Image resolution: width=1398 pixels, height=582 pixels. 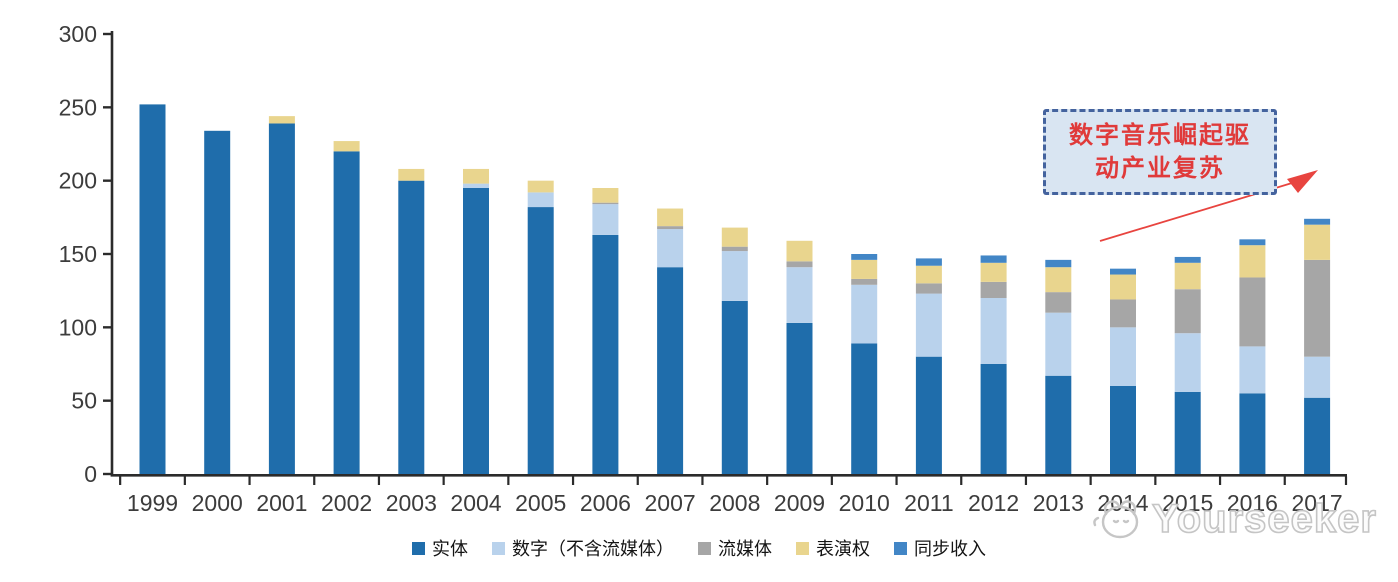 What do you see at coordinates (1252, 312) in the screenshot?
I see `bar-segment-2016-流媒体` at bounding box center [1252, 312].